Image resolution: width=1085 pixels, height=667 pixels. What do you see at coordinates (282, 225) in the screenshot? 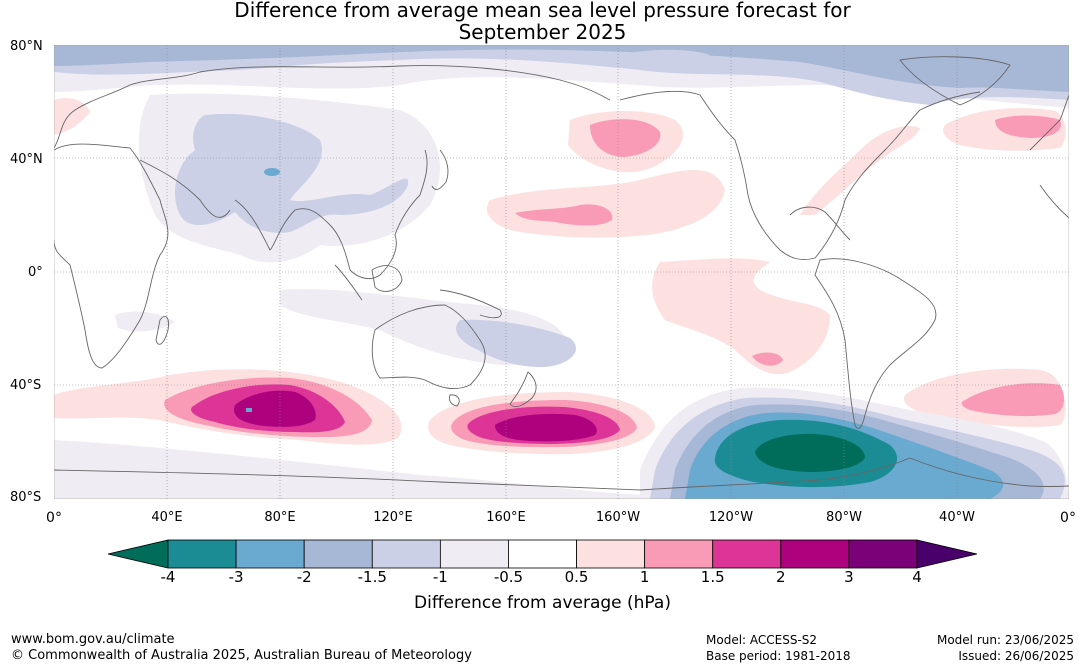
I see `coast-india` at bounding box center [282, 225].